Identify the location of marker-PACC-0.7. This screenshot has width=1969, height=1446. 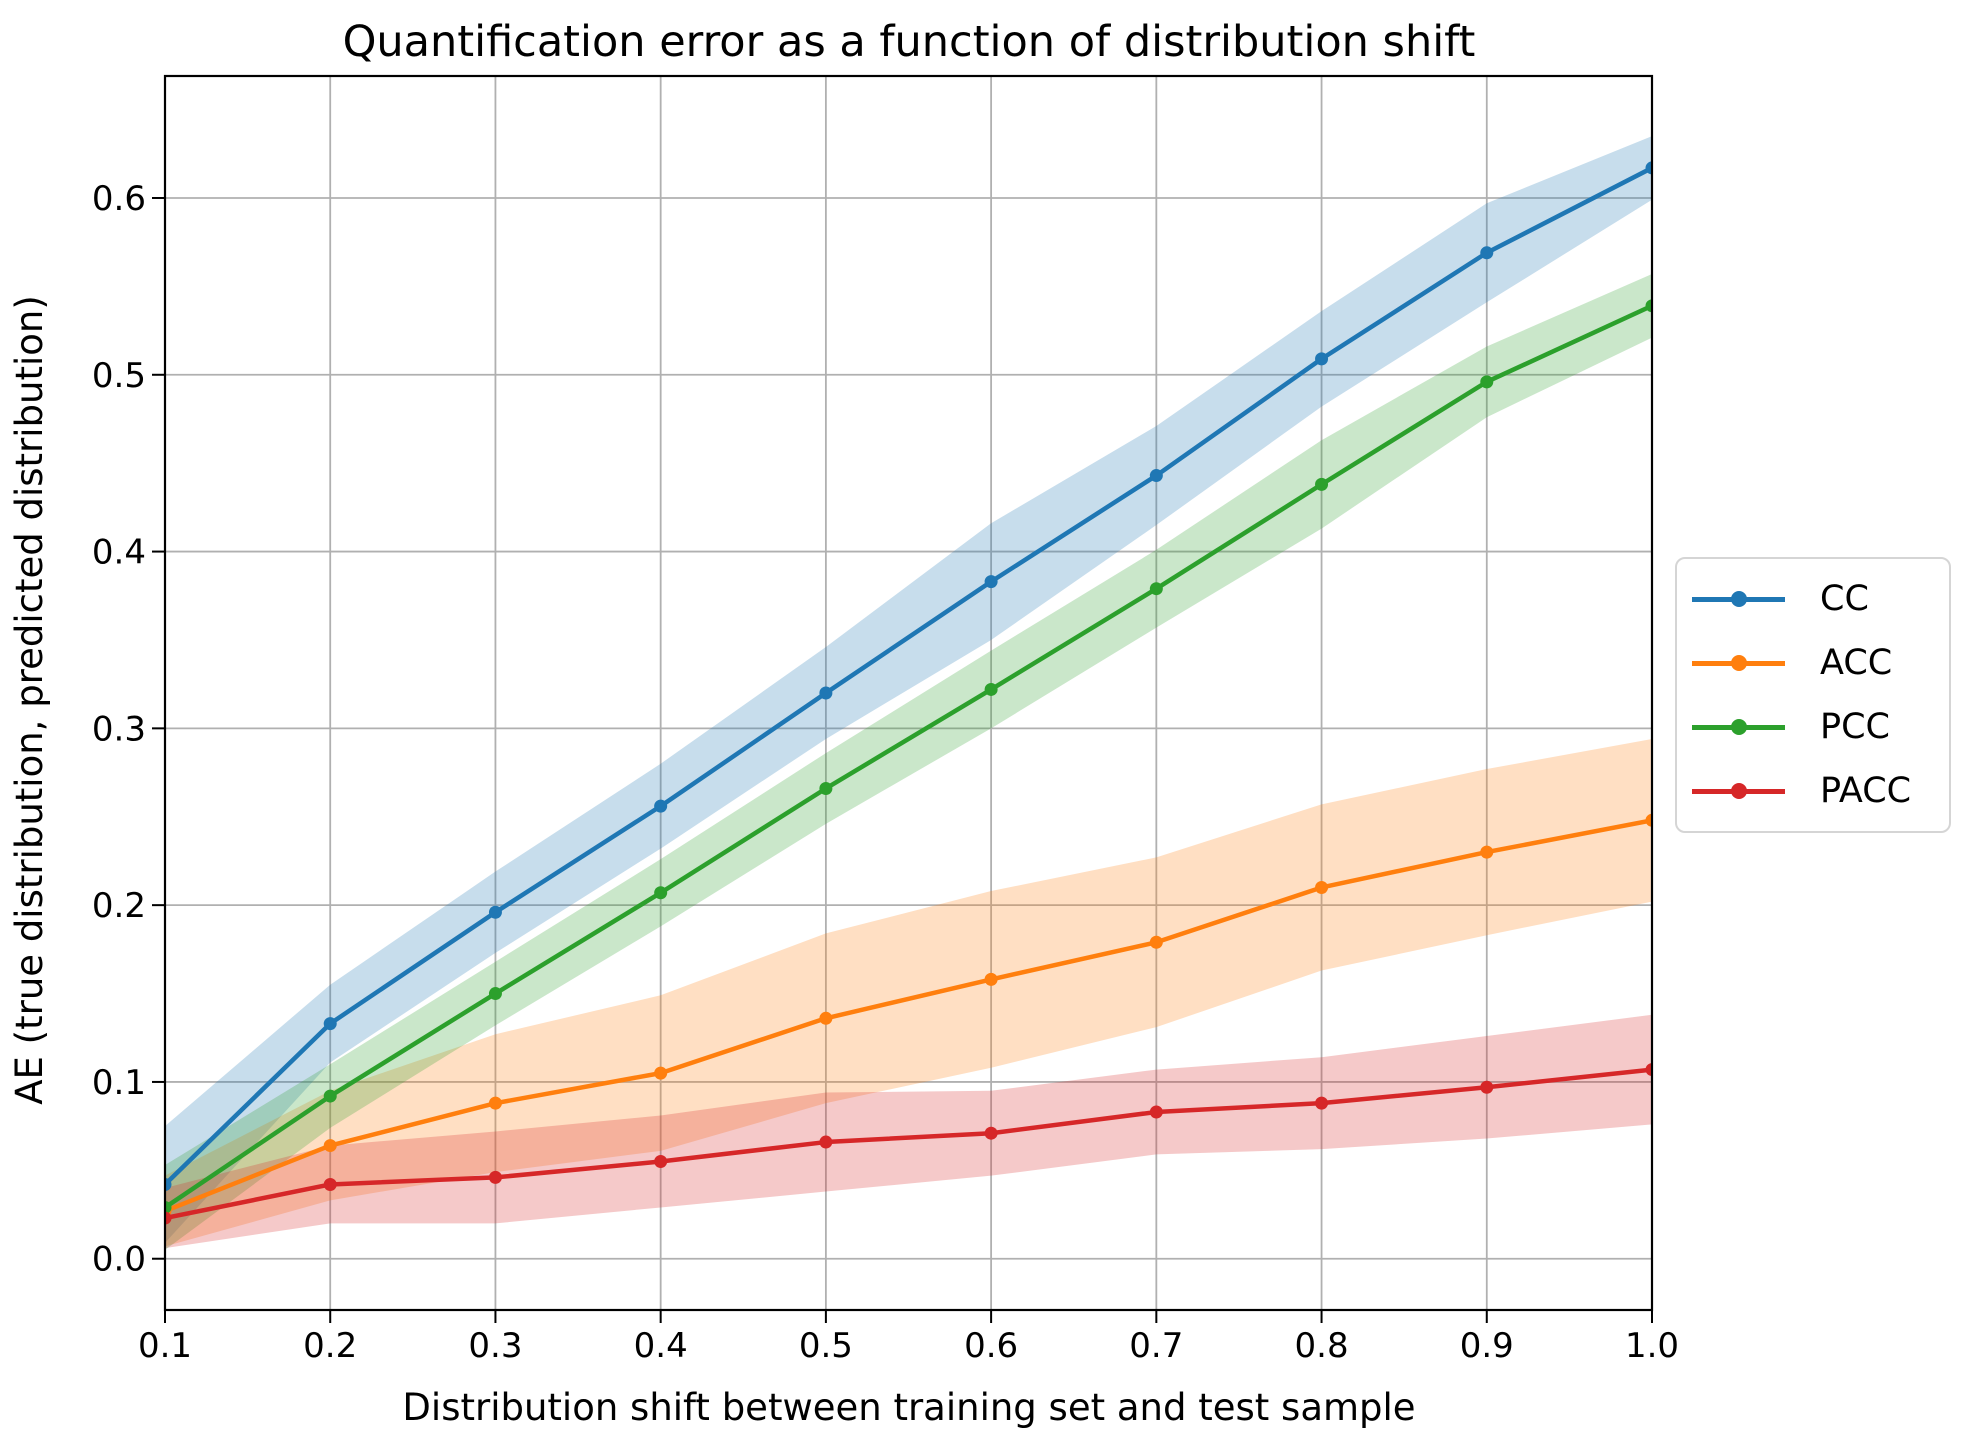
(1156, 1112).